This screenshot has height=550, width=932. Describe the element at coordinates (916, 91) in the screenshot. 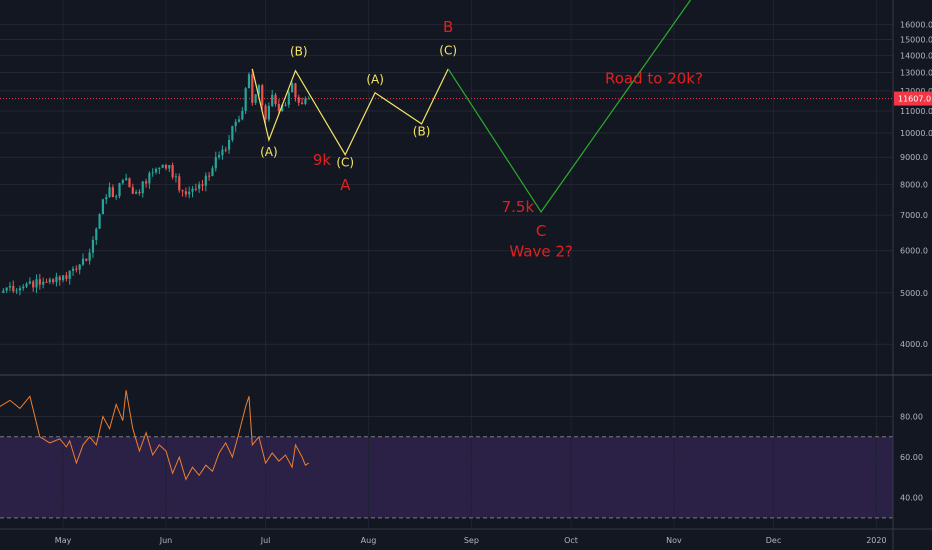

I see `price-tick-label: 12000.0` at that location.